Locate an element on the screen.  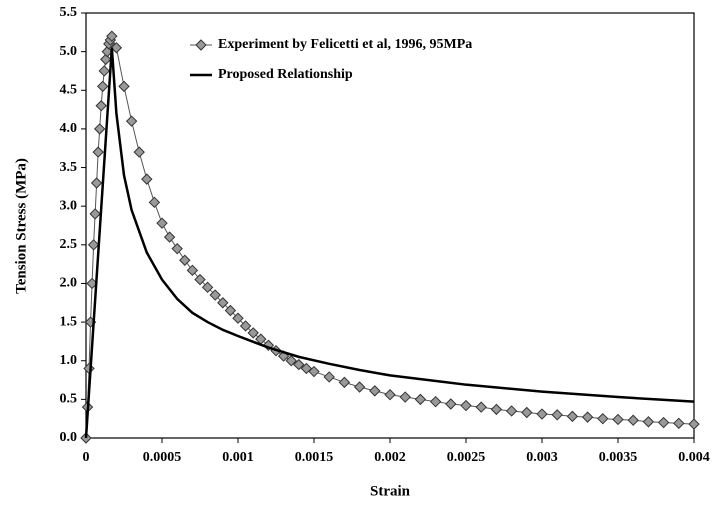
y-tick-label: 5.0 is located at coordinates (69, 51).